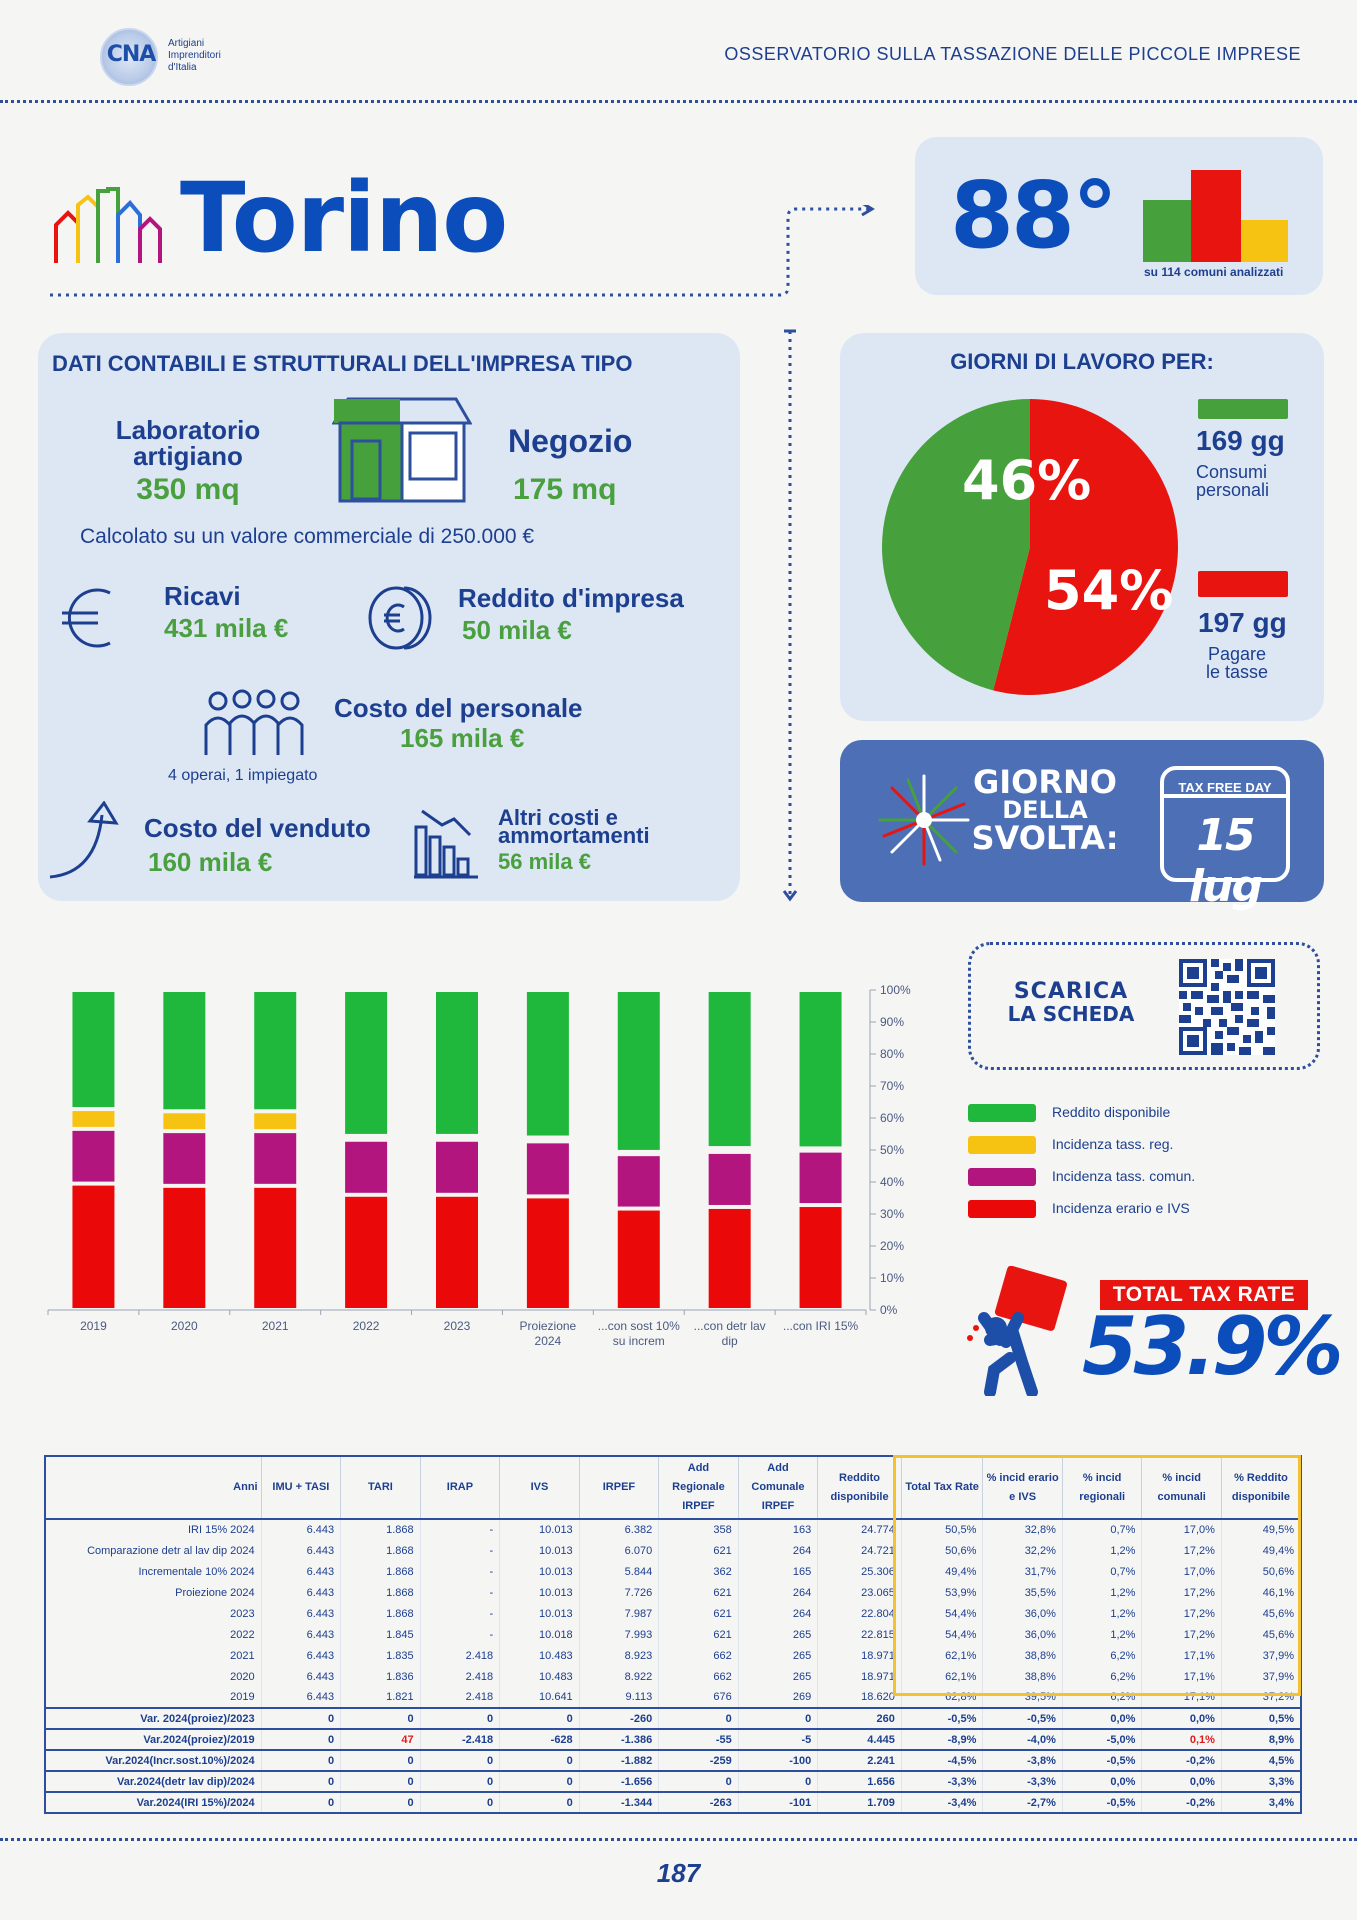 The image size is (1357, 1920). I want to click on table-cell: -259, so click(698, 1760).